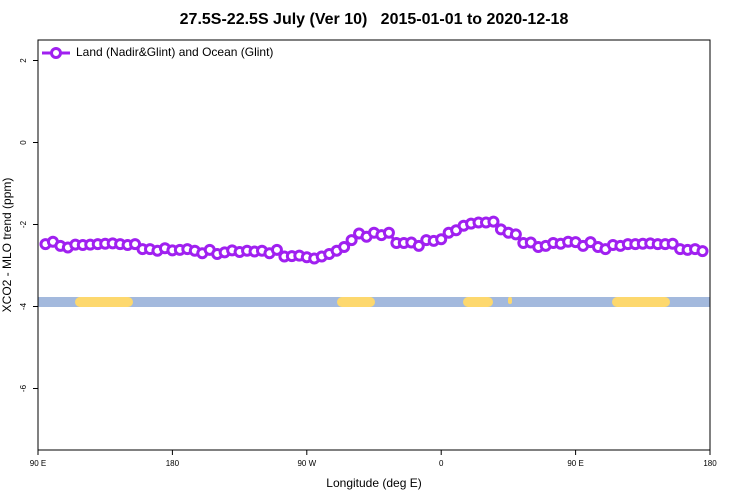 This screenshot has height=500, width=750. Describe the element at coordinates (441, 463) in the screenshot. I see `x-tick-label: 0` at that location.